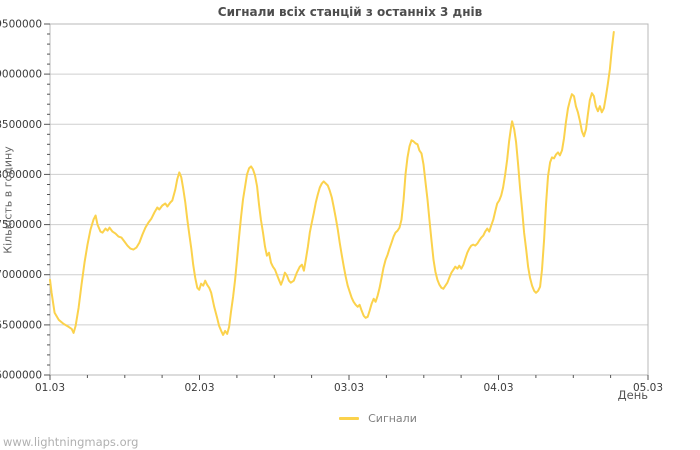 Image resolution: width=700 pixels, height=450 pixels. I want to click on y-tick-label: 7500000, so click(21, 225).